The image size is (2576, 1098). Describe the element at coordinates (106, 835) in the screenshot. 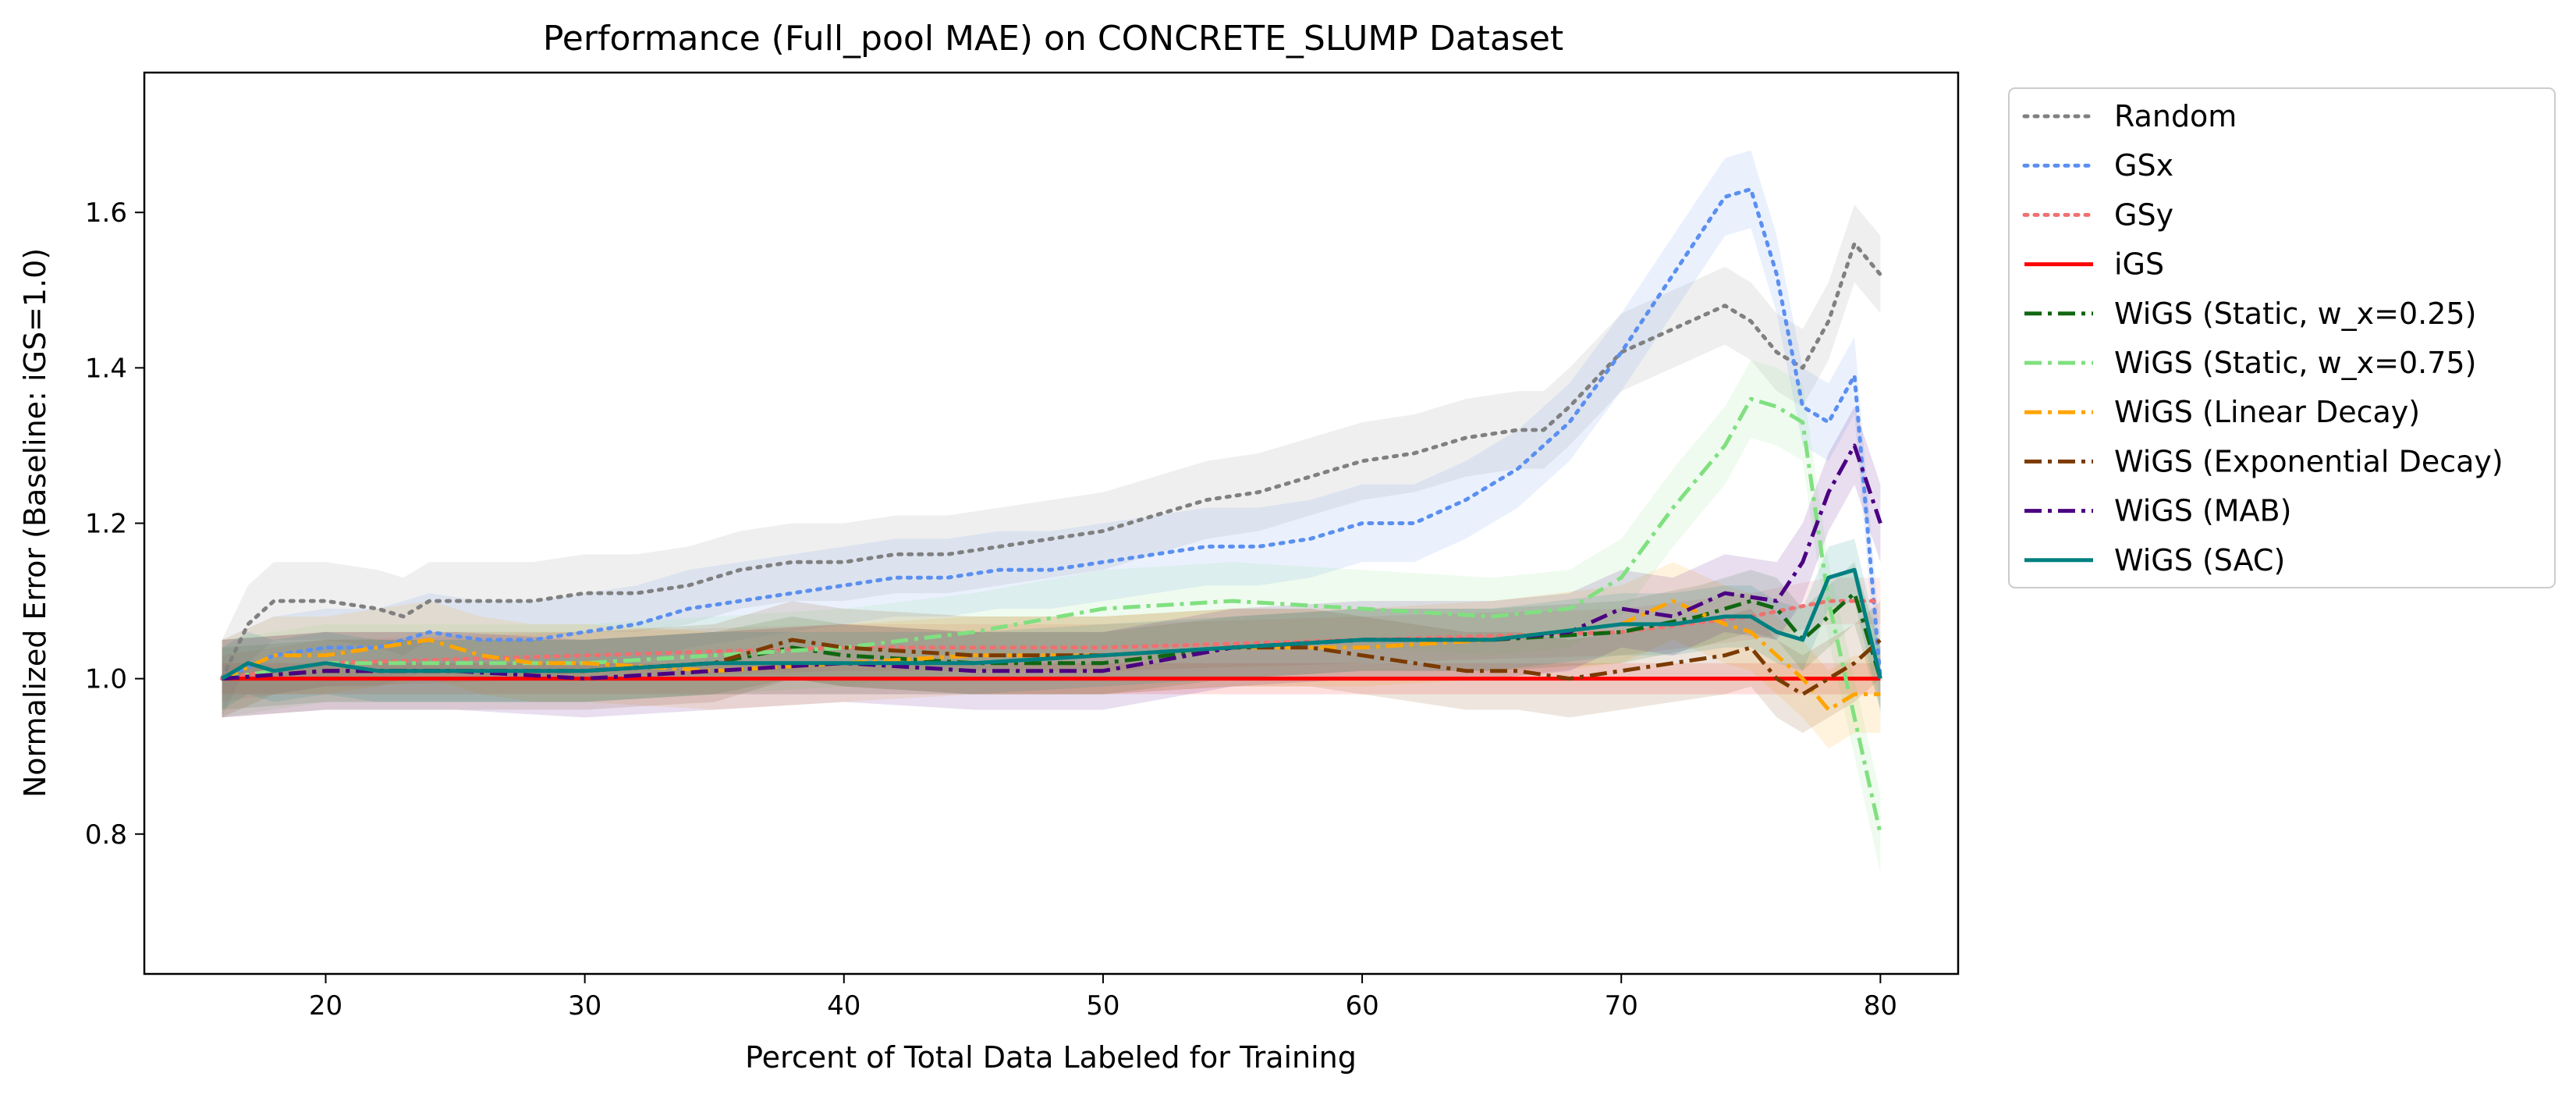

I see `y-tick-label: 0.8` at that location.